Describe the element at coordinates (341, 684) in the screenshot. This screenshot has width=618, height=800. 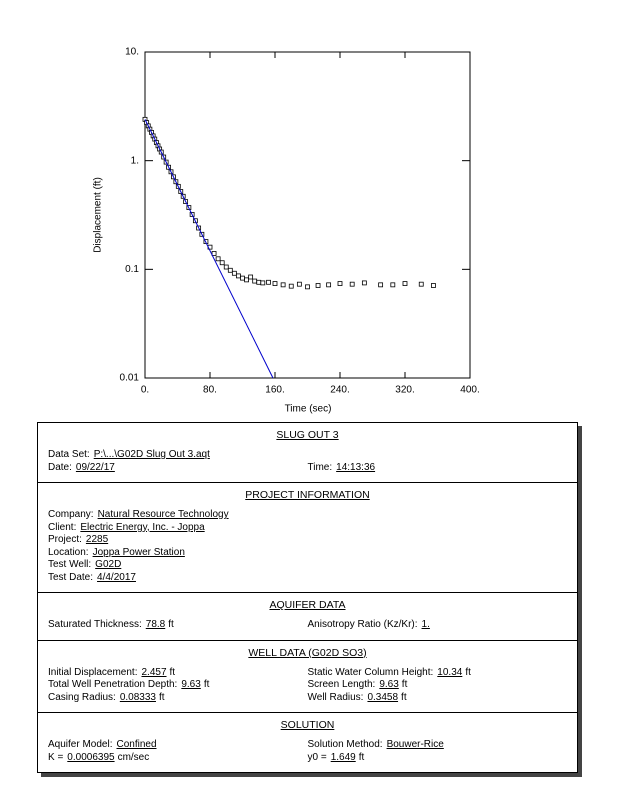
I see `field-label: Screen Length:` at that location.